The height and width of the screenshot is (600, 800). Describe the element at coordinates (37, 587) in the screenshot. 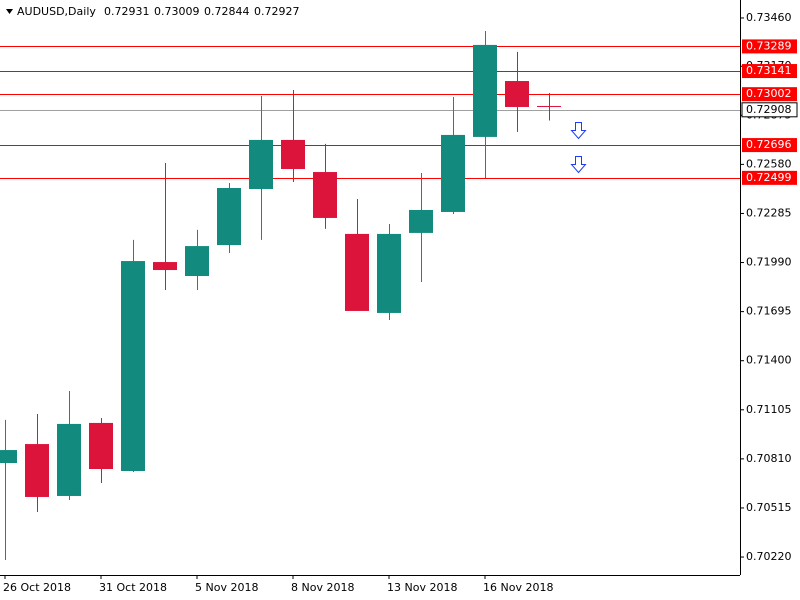

I see `x-tick-label: 26 Oct 2018` at that location.